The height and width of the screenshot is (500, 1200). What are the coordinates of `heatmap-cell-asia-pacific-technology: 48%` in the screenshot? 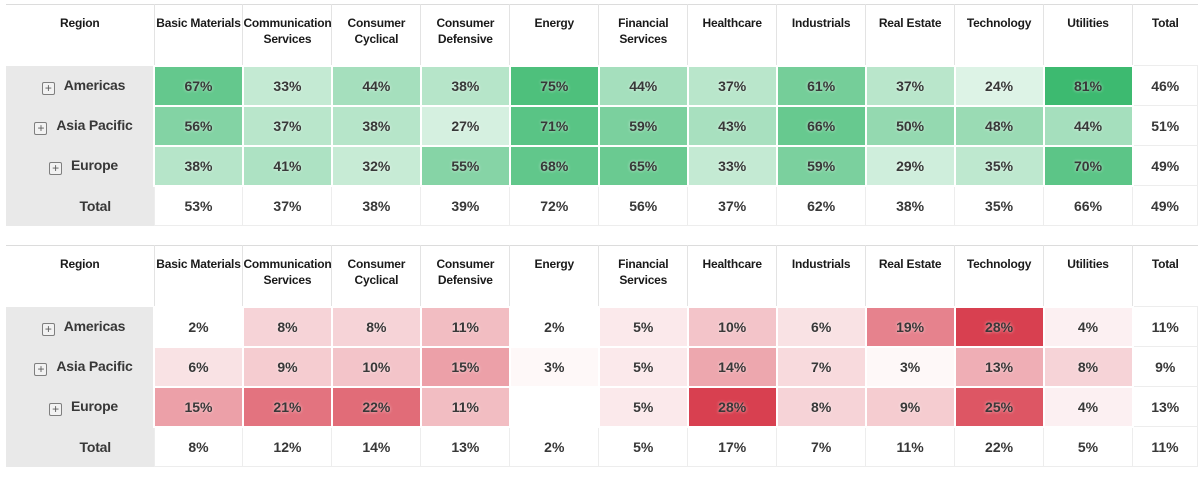 It's located at (999, 125).